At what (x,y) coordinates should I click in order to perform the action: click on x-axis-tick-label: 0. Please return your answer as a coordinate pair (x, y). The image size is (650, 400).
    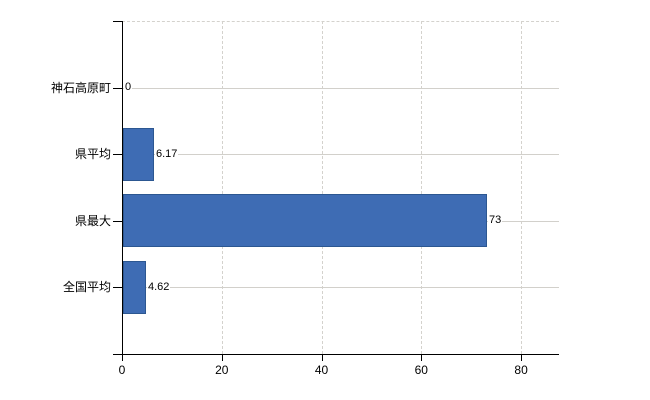
    Looking at the image, I should click on (122, 370).